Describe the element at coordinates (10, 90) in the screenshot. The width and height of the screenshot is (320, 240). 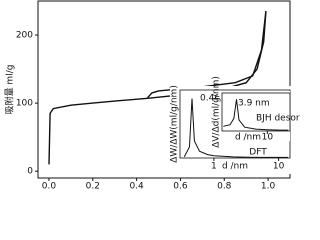
I see `y-axis-label: 吸附量 ml/g` at that location.